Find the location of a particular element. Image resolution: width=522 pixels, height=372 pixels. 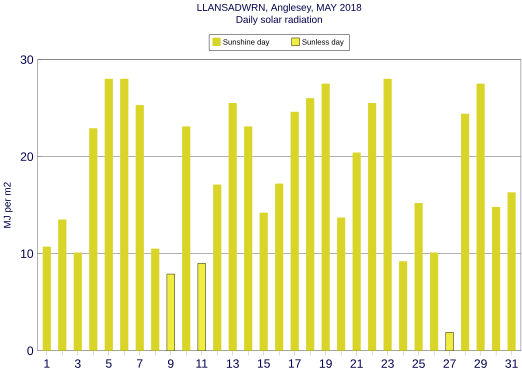

x-tick-label: 7 is located at coordinates (140, 364).